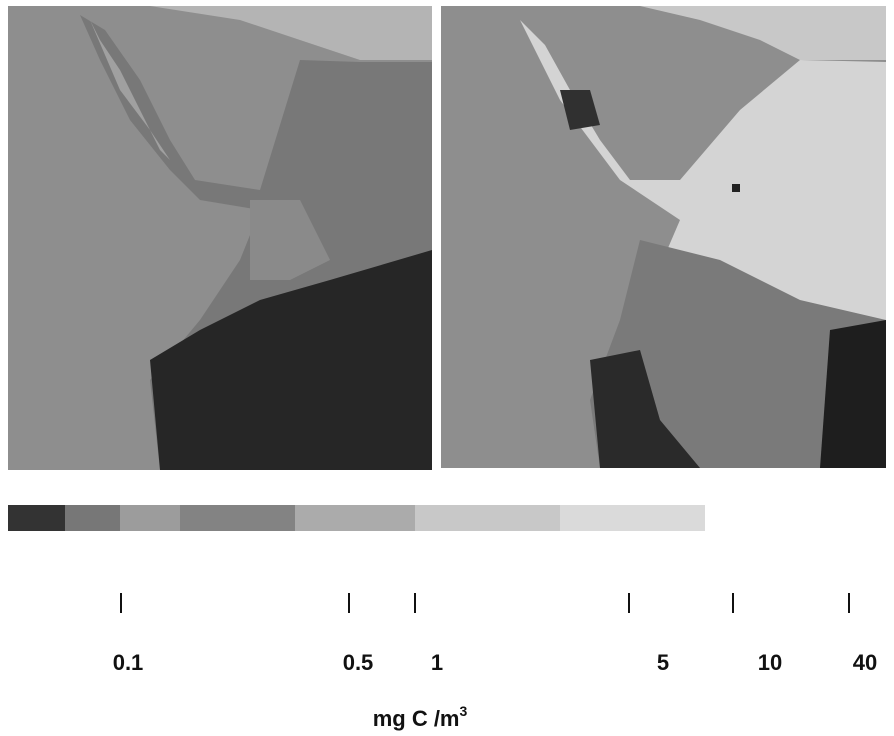 This screenshot has height=736, width=894. Describe the element at coordinates (356, 518) in the screenshot. I see `colorbar` at that location.